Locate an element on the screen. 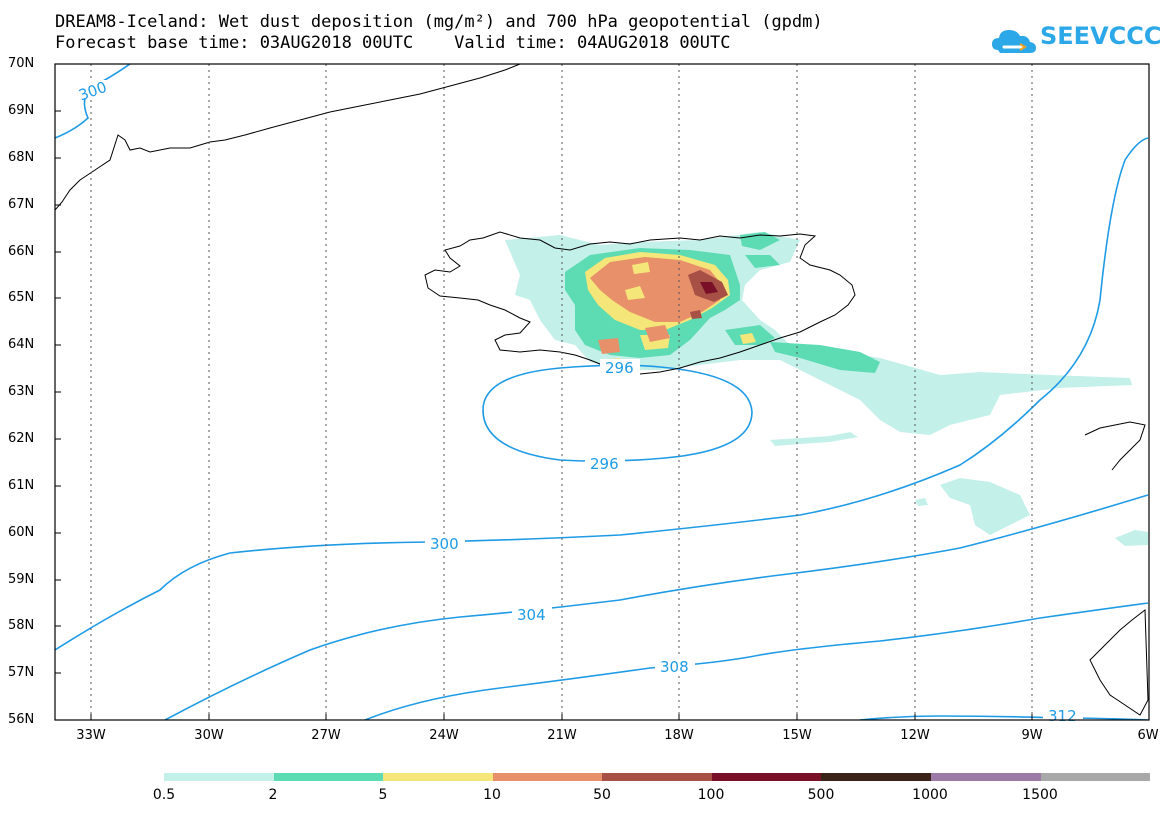  legend-label: 0.5 is located at coordinates (164, 795).